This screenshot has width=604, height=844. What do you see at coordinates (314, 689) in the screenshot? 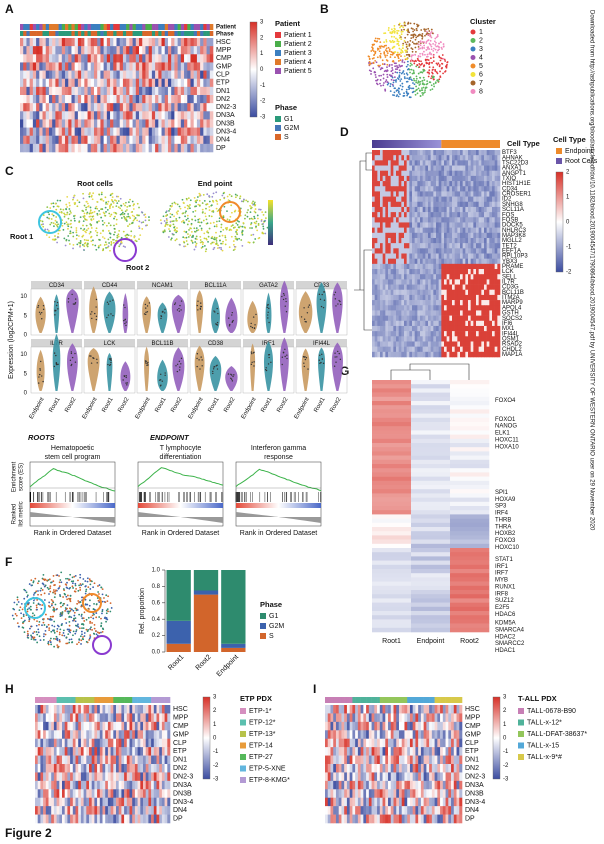
I see `panel-label: I` at bounding box center [314, 689].